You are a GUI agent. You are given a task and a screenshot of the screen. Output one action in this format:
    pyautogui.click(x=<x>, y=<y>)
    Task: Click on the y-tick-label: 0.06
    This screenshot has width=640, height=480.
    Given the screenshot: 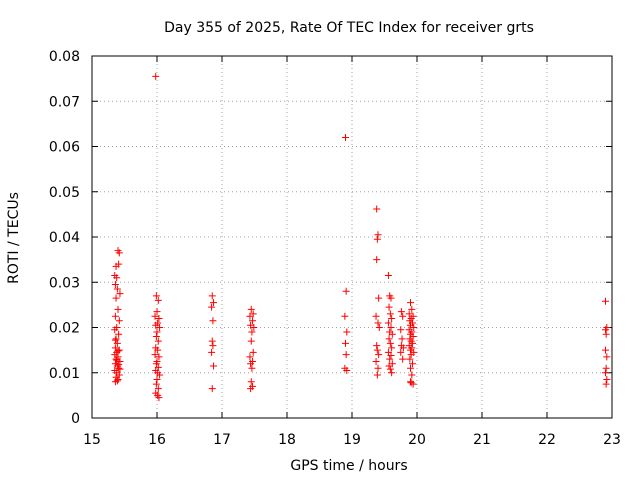 What is the action you would take?
    pyautogui.click(x=64, y=148)
    